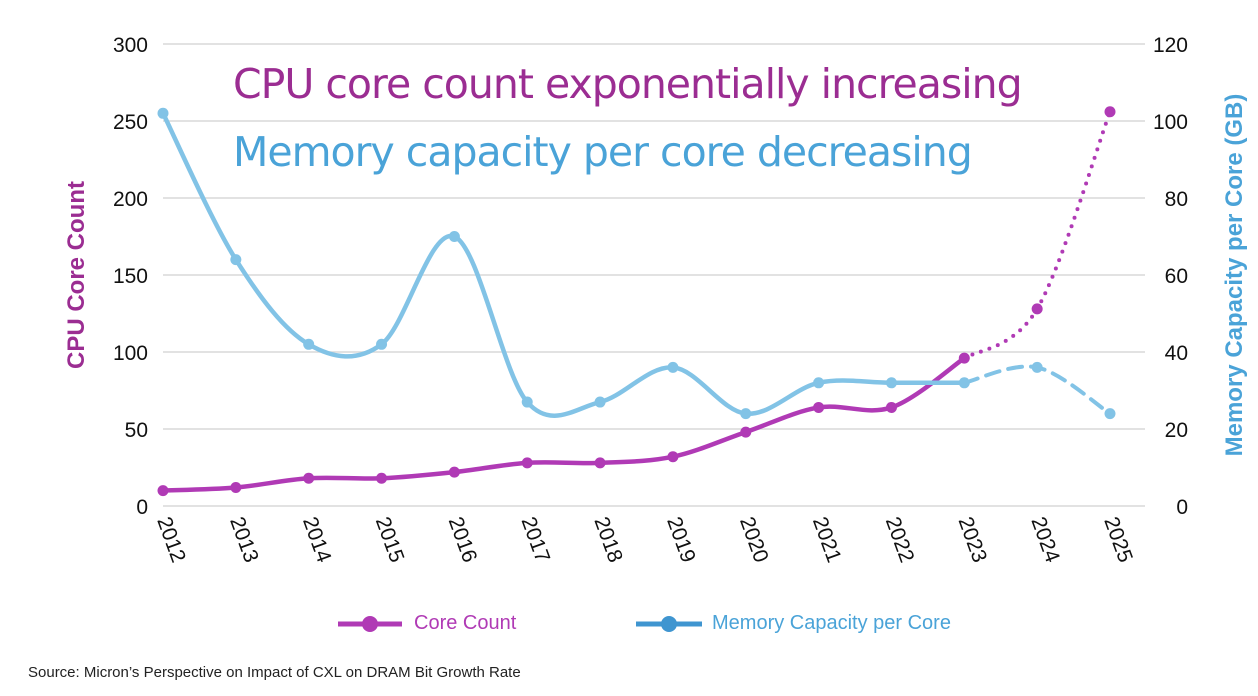  What do you see at coordinates (754, 540) in the screenshot?
I see `x-tick-label: 2020` at bounding box center [754, 540].